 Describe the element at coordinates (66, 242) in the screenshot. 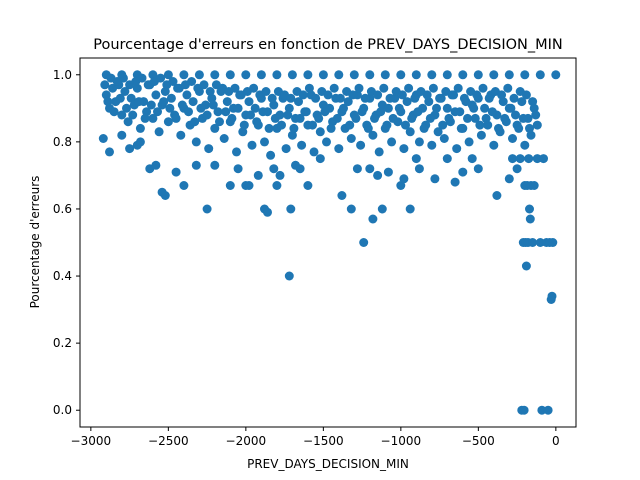

I see `y-axis-ticks: 0.0 0.2 0.4 0.6 0.8 1.0` at that location.